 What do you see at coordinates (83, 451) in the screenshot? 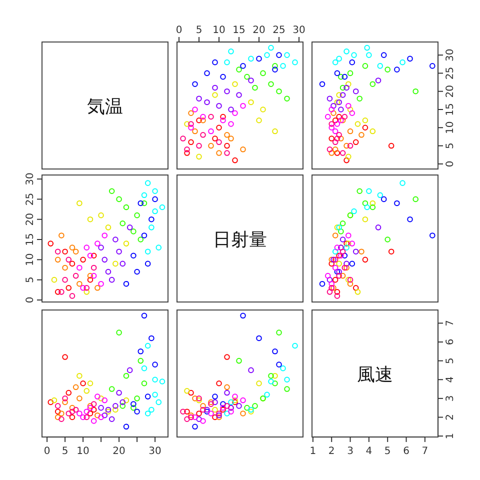
I see `x-tick-label: 10` at bounding box center [83, 451].